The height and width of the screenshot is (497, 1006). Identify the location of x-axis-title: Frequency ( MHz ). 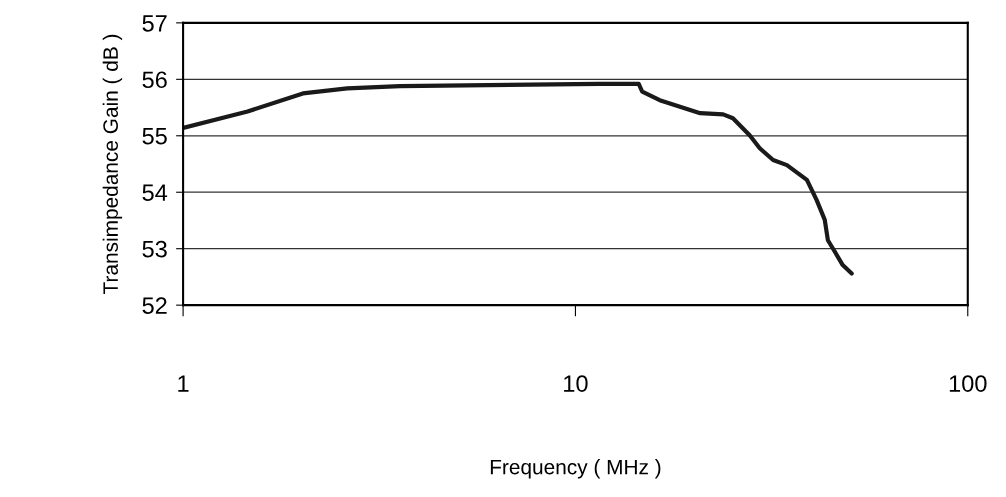
(575, 469).